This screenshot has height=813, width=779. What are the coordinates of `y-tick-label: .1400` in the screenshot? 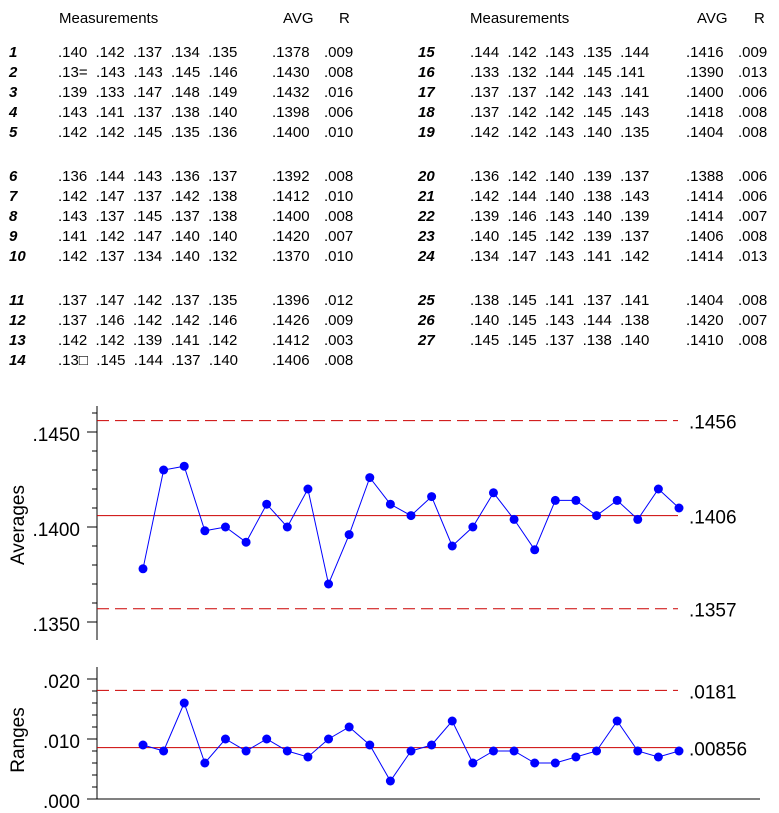 It's located at (56, 530).